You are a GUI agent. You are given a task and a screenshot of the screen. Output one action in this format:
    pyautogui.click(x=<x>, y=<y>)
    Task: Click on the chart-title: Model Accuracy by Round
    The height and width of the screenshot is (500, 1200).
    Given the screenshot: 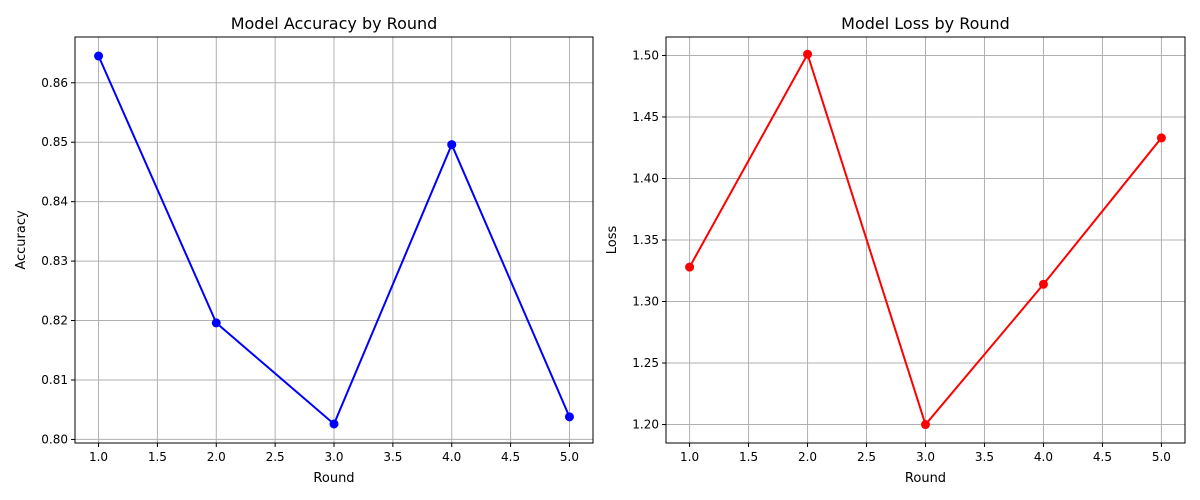 What is the action you would take?
    pyautogui.click(x=334, y=23)
    